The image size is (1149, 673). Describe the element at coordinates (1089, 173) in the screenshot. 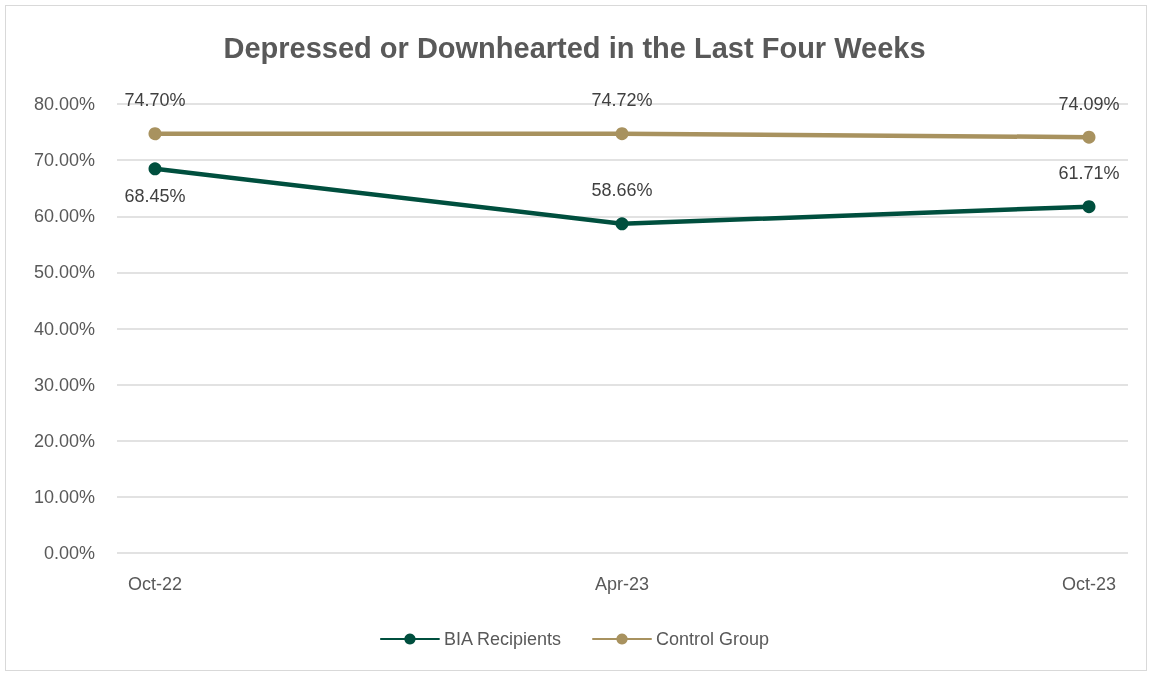

I see `data-label: 61.71%` at that location.